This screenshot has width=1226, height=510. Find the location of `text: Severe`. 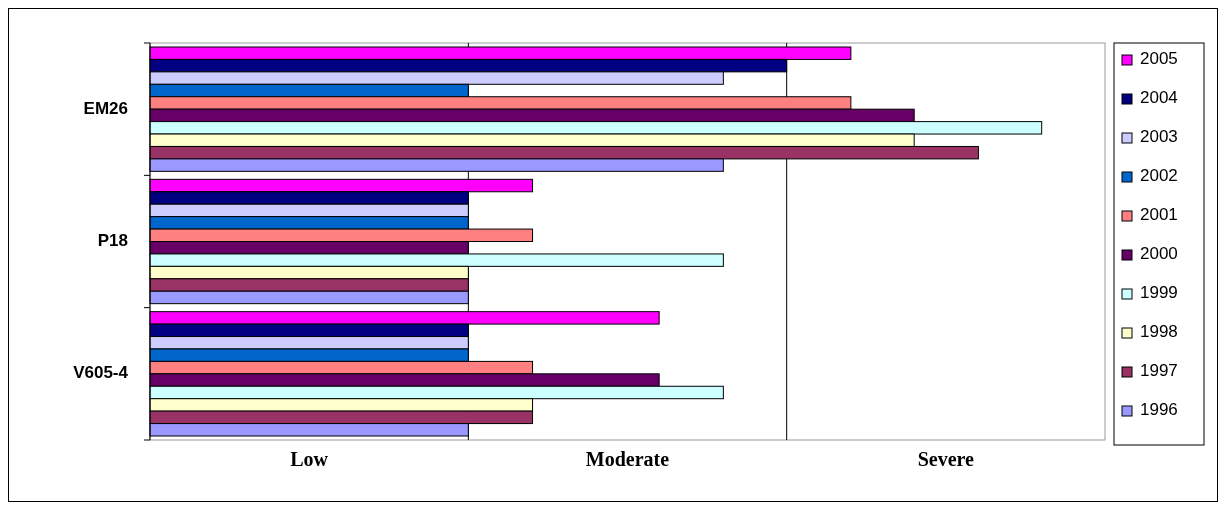

text: Severe is located at coordinates (946, 459).